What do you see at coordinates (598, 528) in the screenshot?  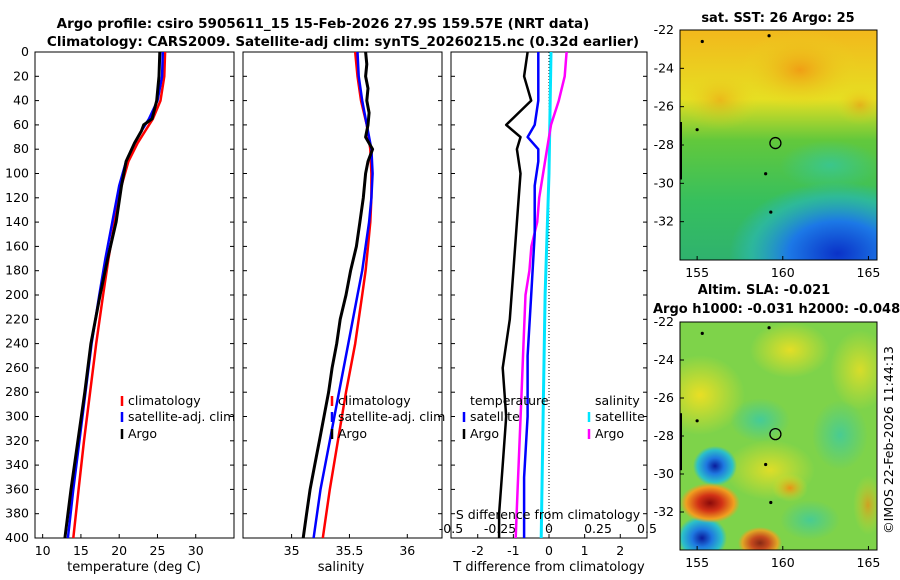 I see `s-difference-tick-label: 0.25` at bounding box center [598, 528].